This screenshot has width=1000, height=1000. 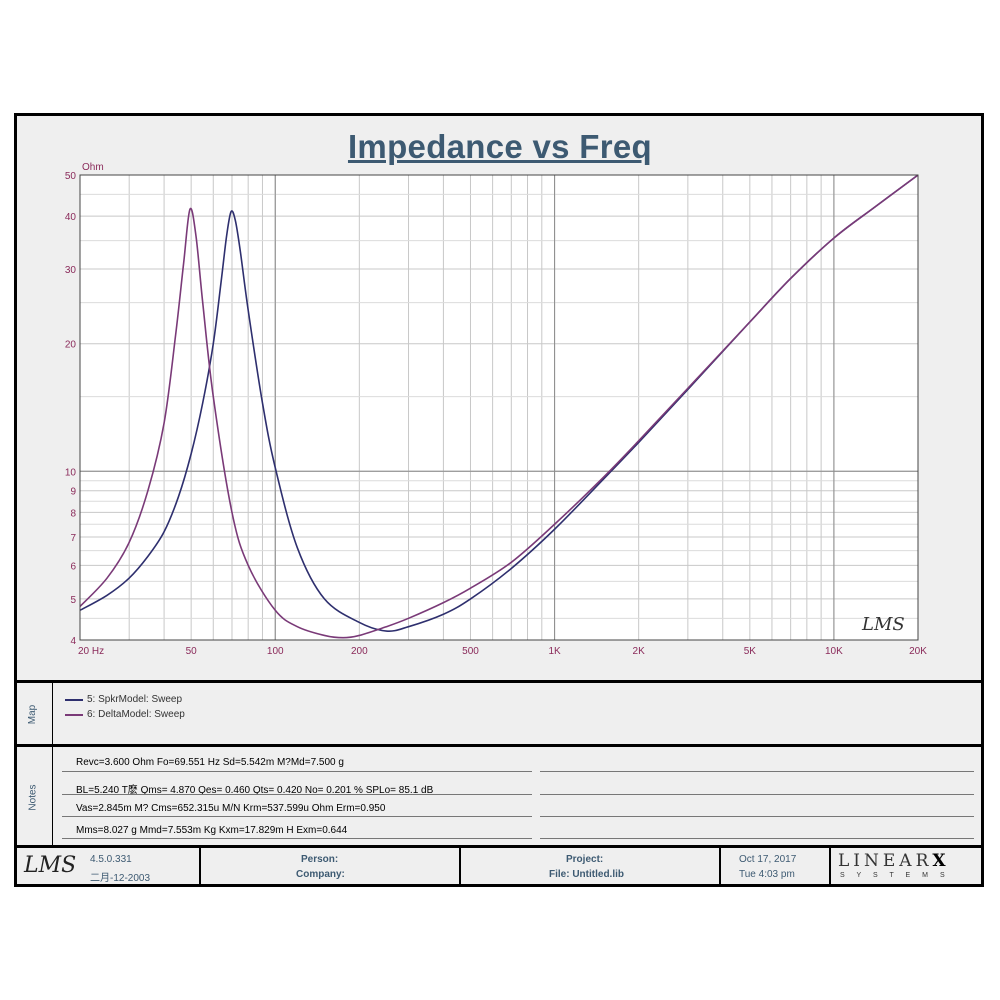 I want to click on lms-watermark: LMS, so click(x=883, y=624).